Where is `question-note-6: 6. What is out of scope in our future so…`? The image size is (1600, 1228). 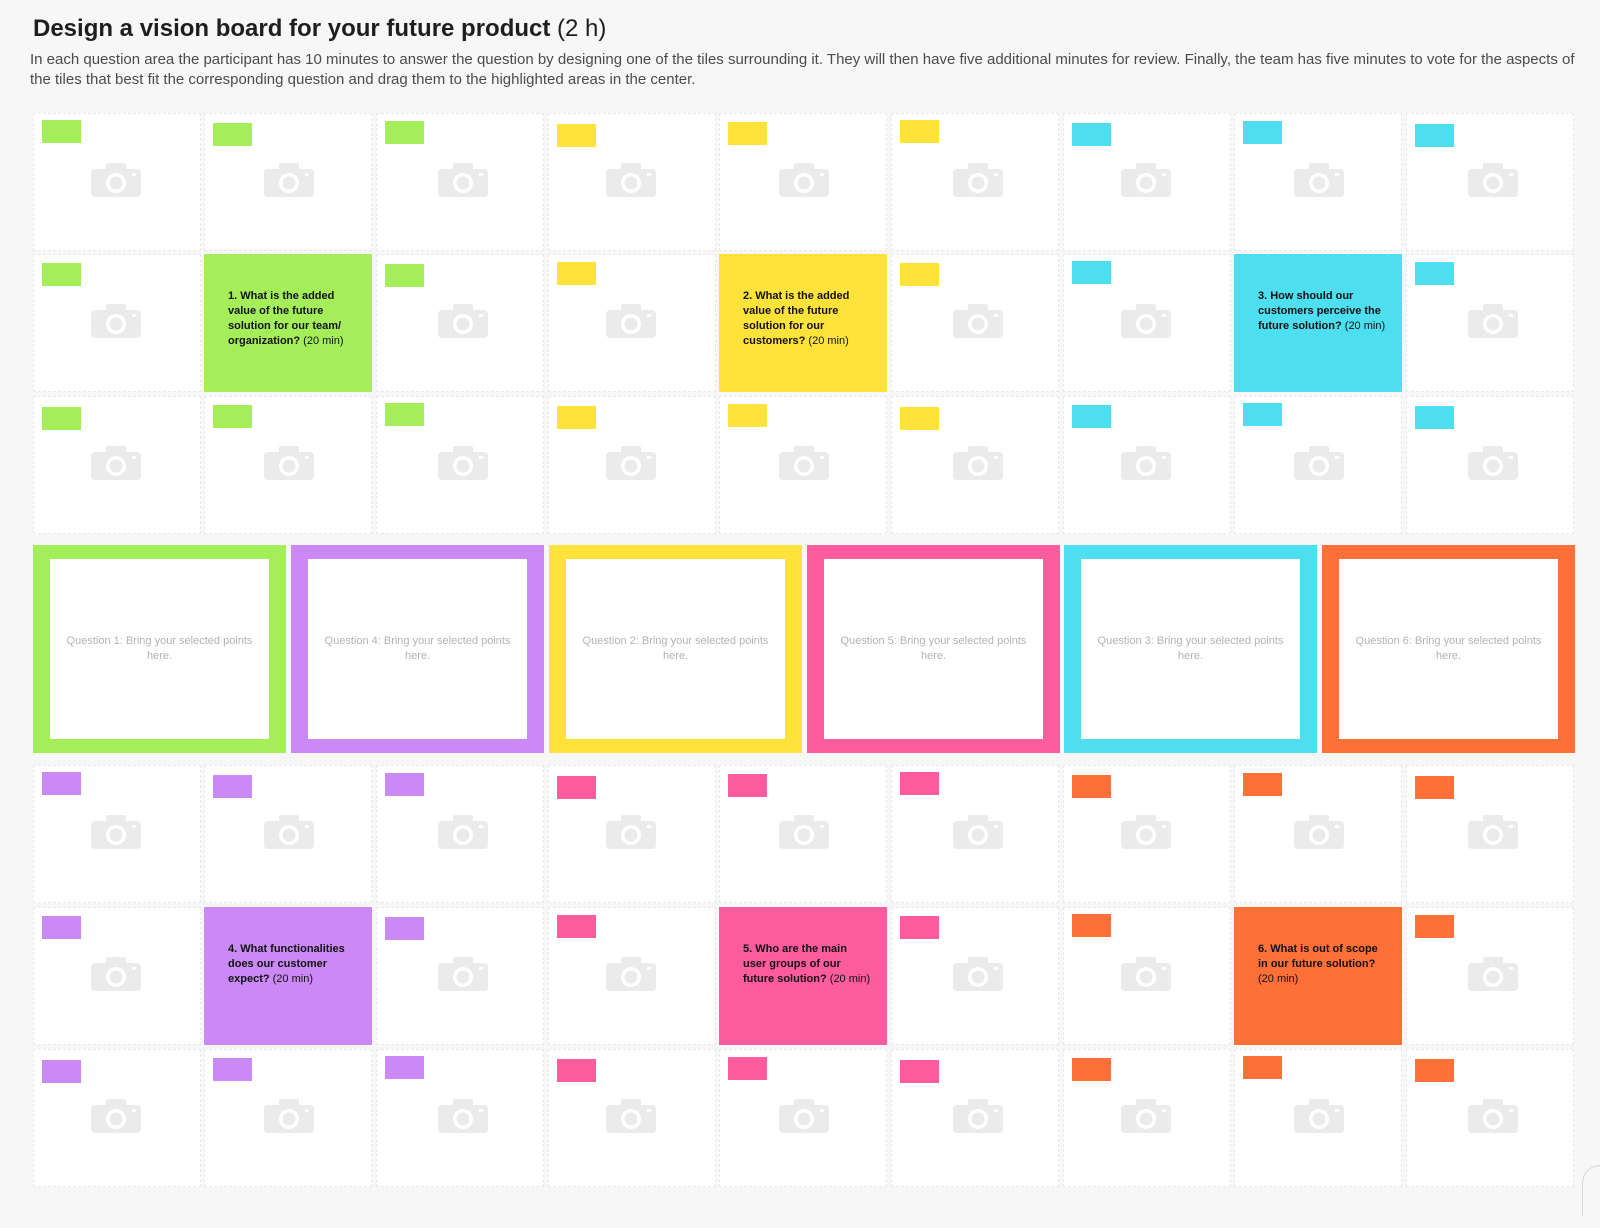 question-note-6: 6. What is out of scope in our future so… is located at coordinates (1318, 976).